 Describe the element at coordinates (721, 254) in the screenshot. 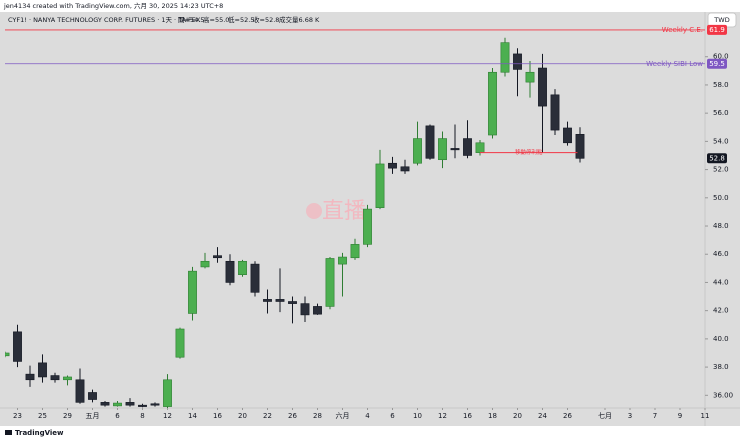

I see `y-tick-label: 46.0` at that location.